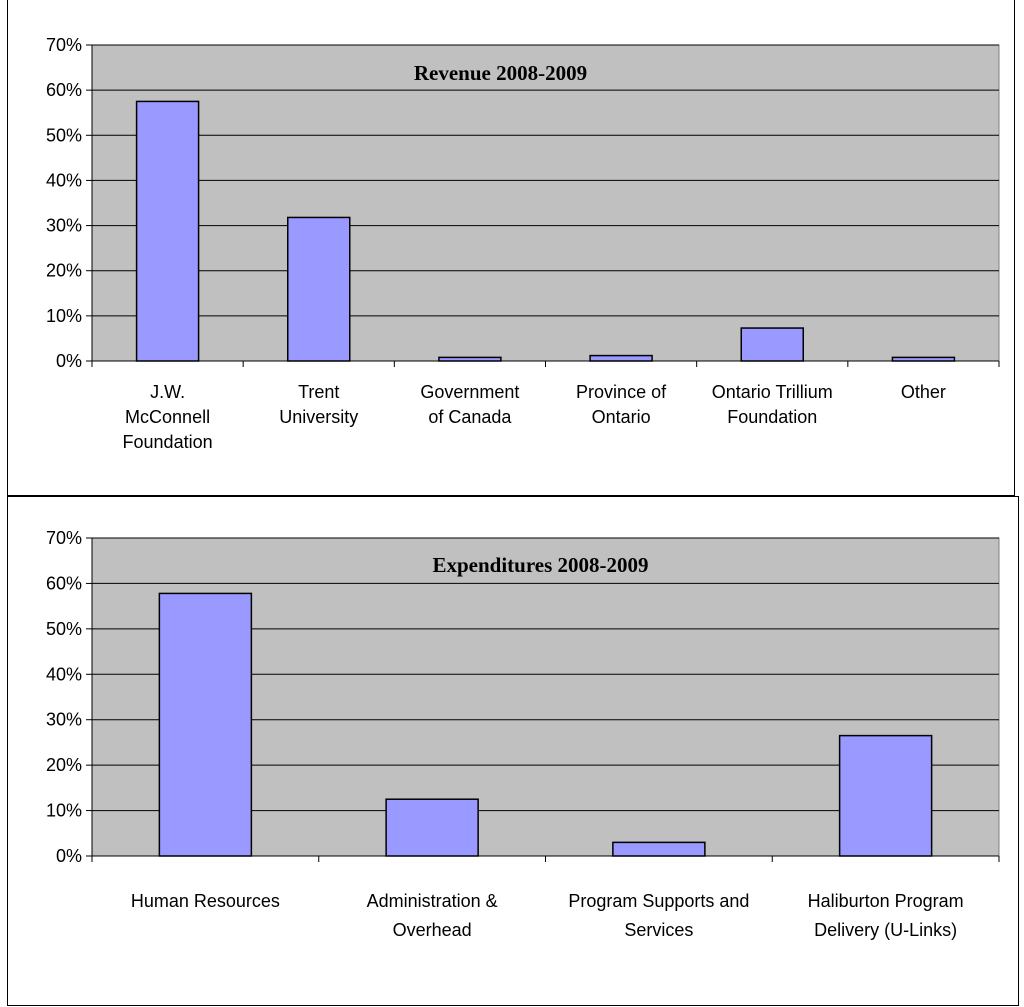  I want to click on revenue-y-tick-label: 0%, so click(69, 361).